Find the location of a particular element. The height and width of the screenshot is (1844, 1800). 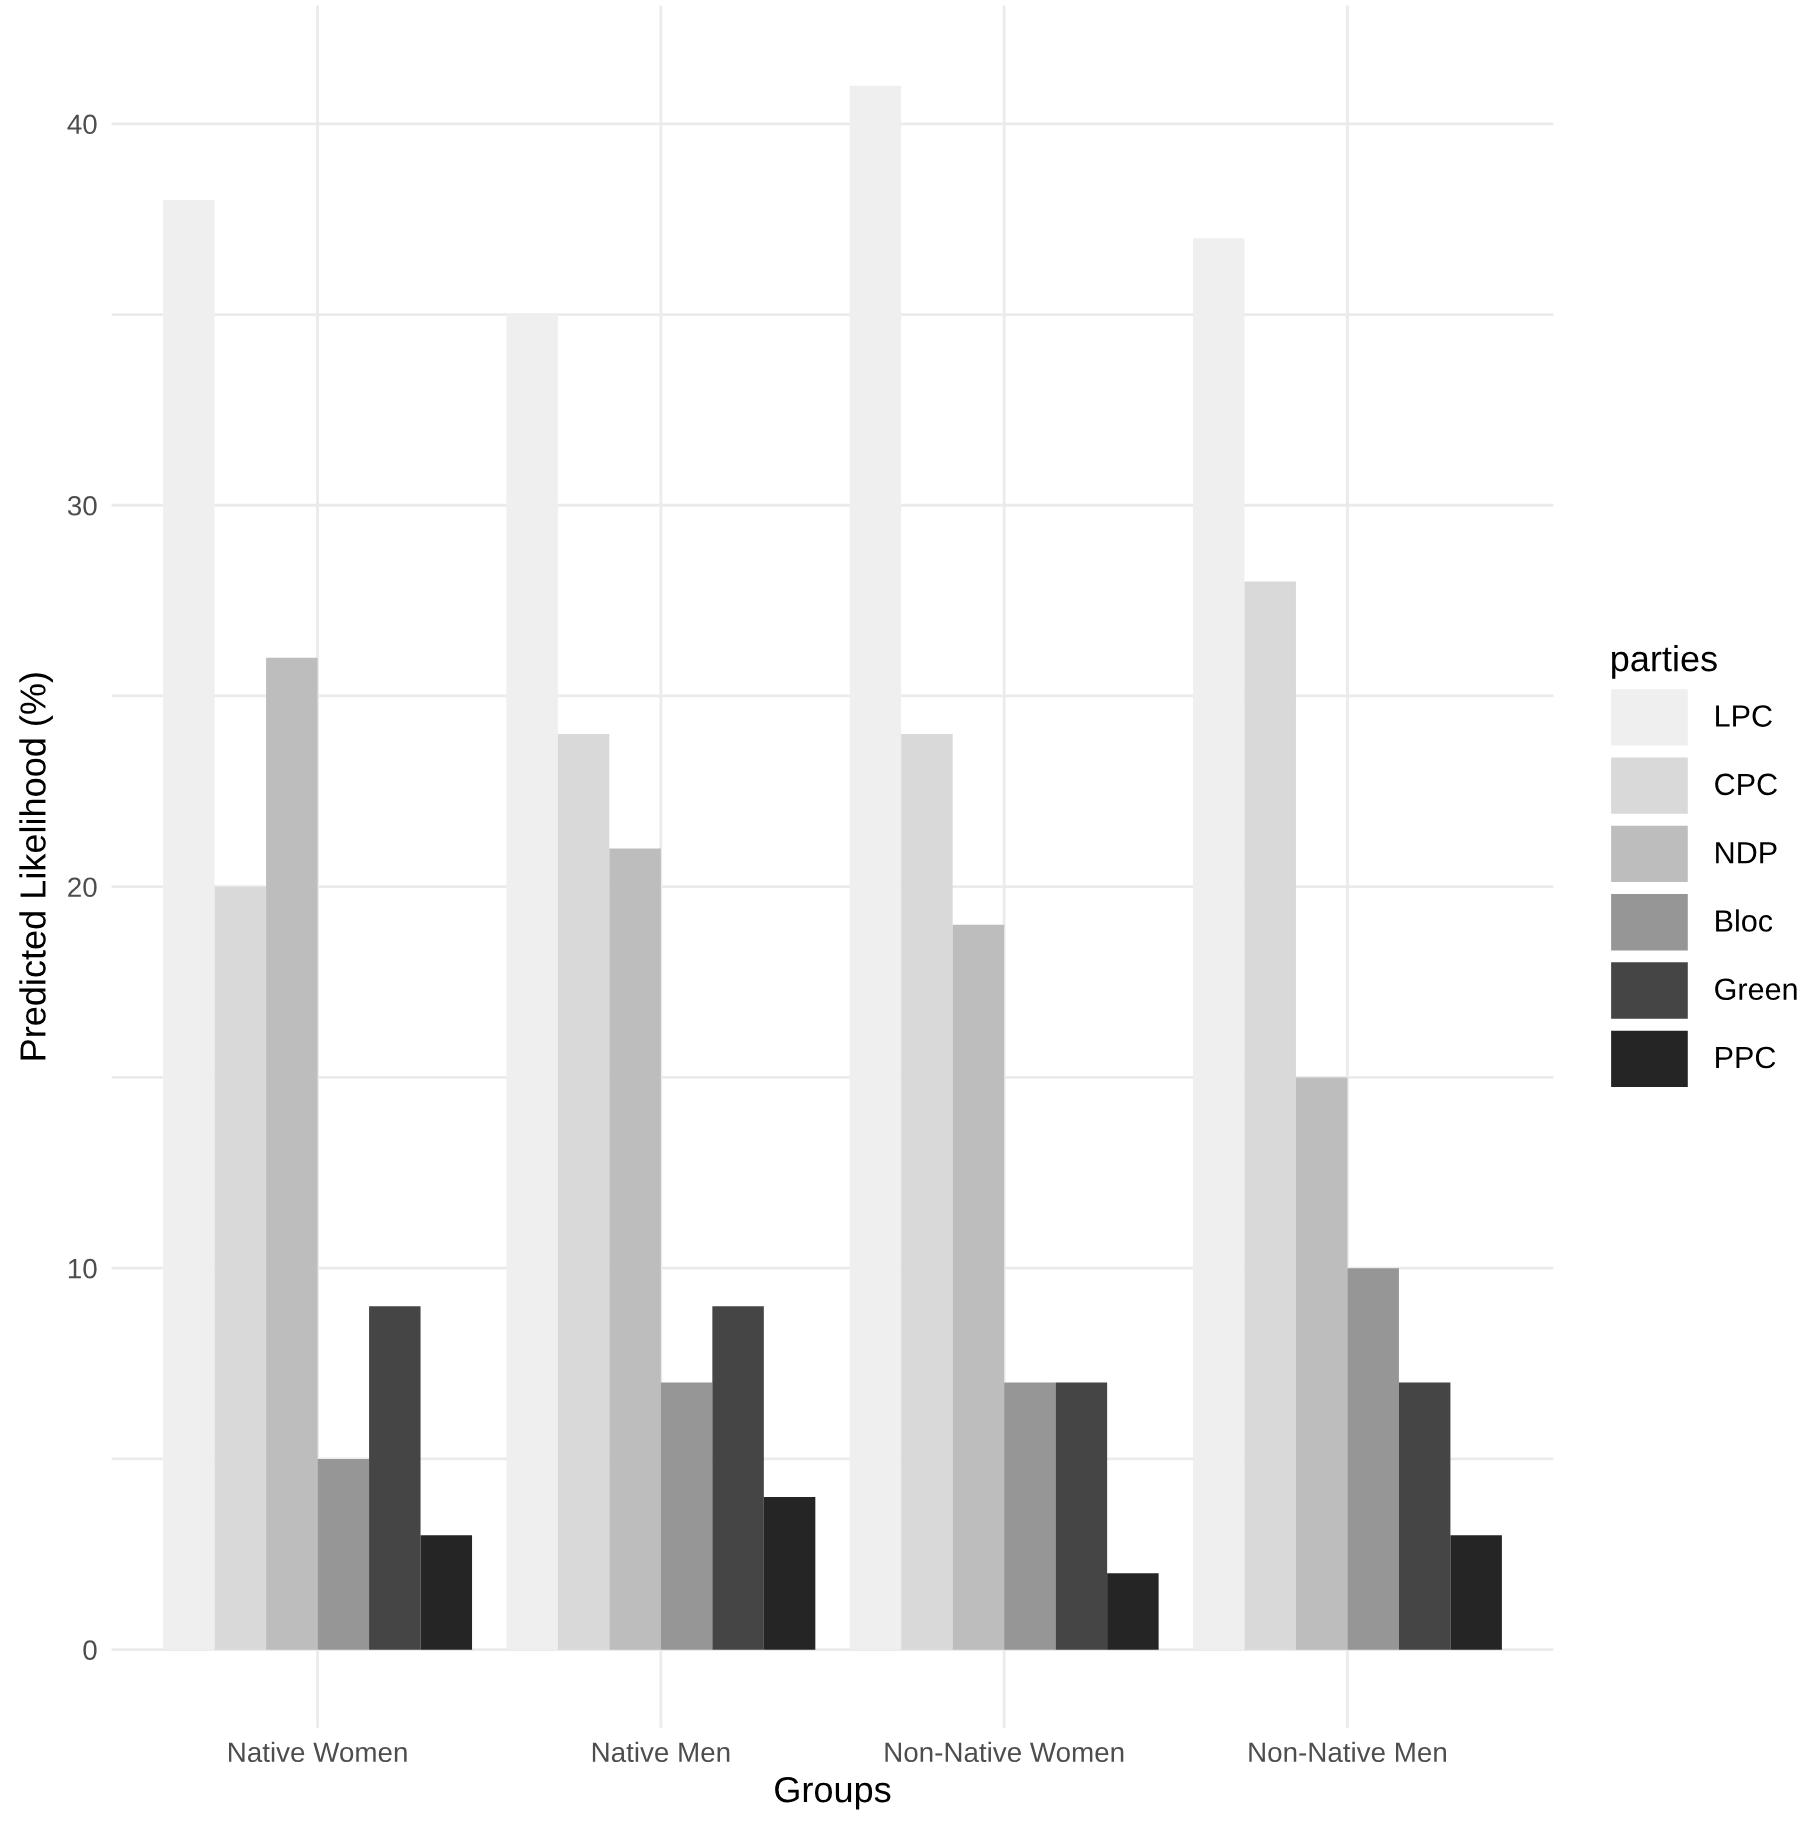

legend-label: CPC is located at coordinates (1746, 784).